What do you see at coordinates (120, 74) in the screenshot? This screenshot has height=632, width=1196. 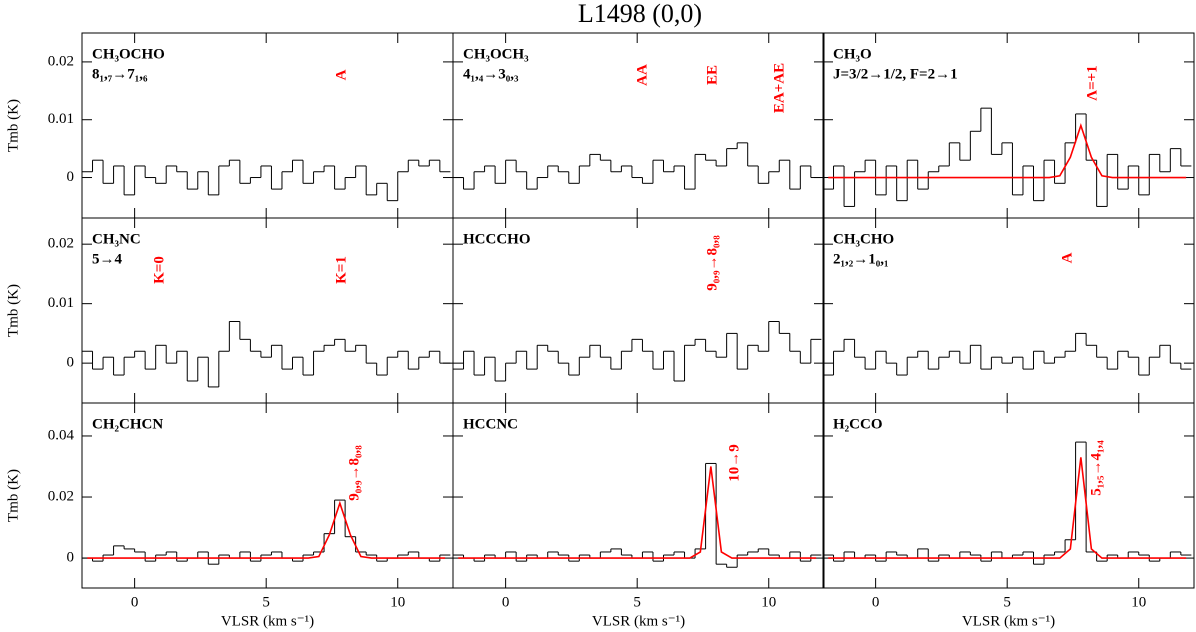 I see `transition-label: 8₁,₇→7₁,₆` at bounding box center [120, 74].